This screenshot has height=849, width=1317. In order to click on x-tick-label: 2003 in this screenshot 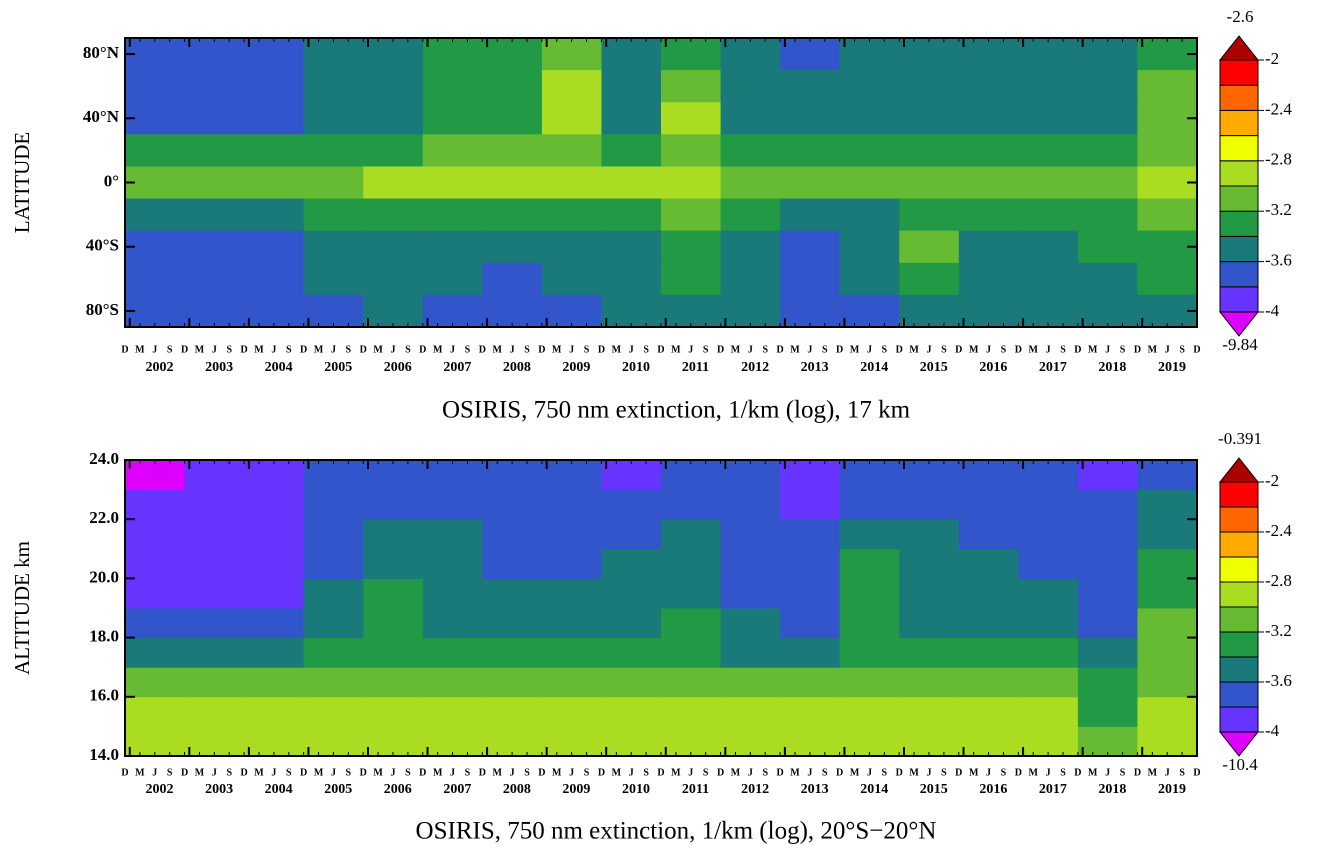, I will do `click(219, 367)`.